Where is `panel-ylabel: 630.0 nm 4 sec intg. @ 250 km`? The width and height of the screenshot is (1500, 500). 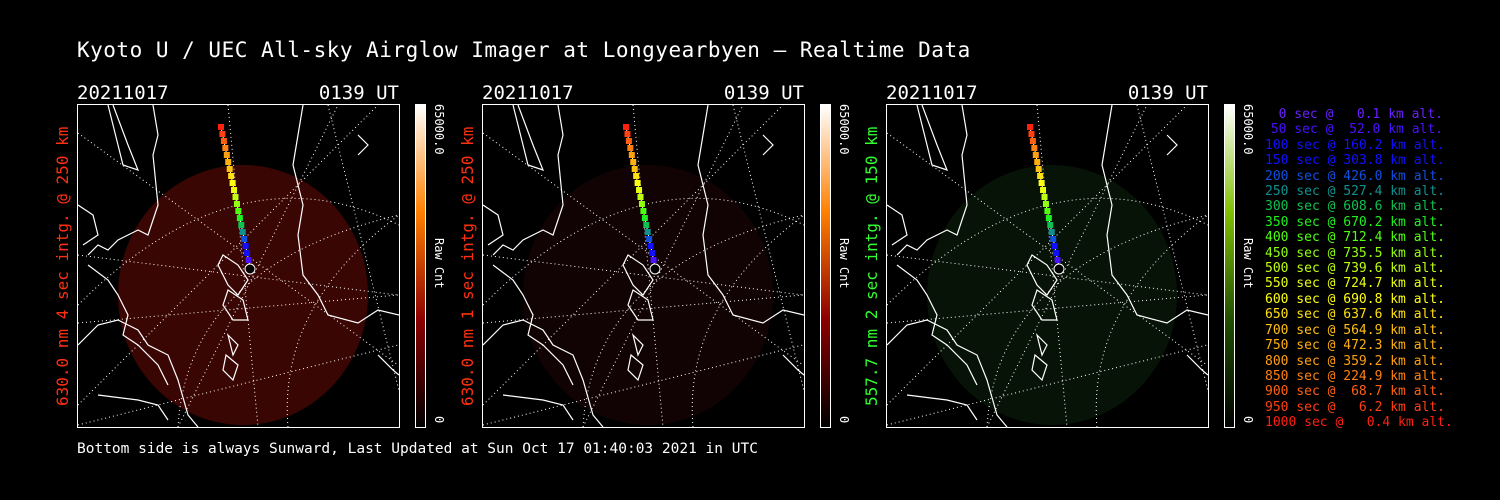
panel-ylabel: 630.0 nm 4 sec intg. @ 250 km is located at coordinates (62, 266).